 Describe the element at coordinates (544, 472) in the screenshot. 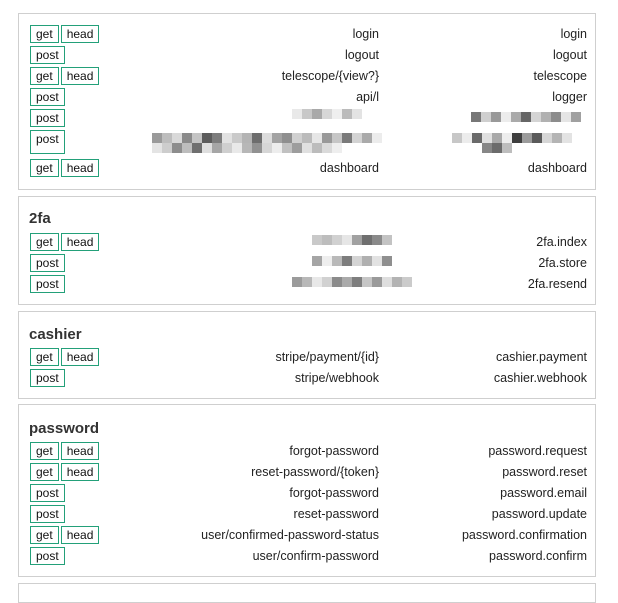

I see `route-name: password.reset` at that location.